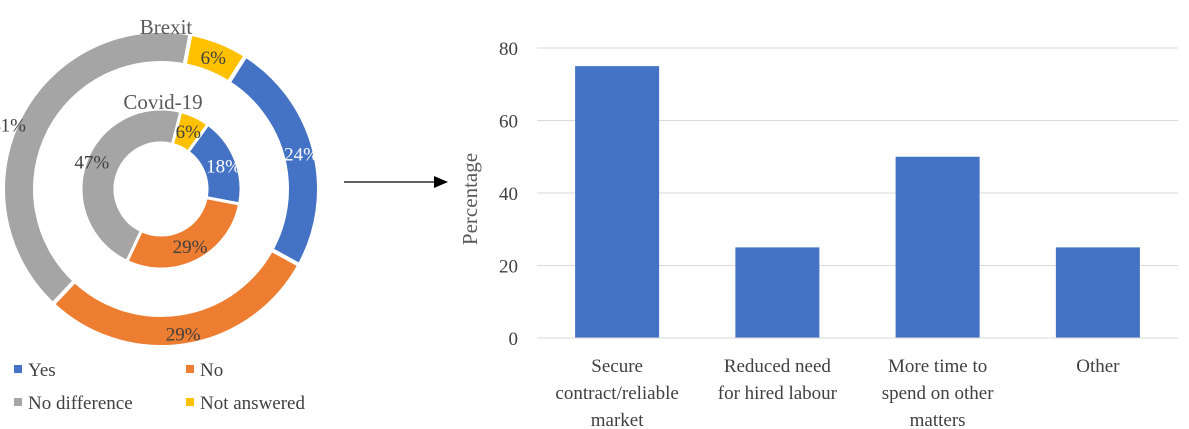  Describe the element at coordinates (470, 199) in the screenshot. I see `y-axis-title: Percentage` at that location.